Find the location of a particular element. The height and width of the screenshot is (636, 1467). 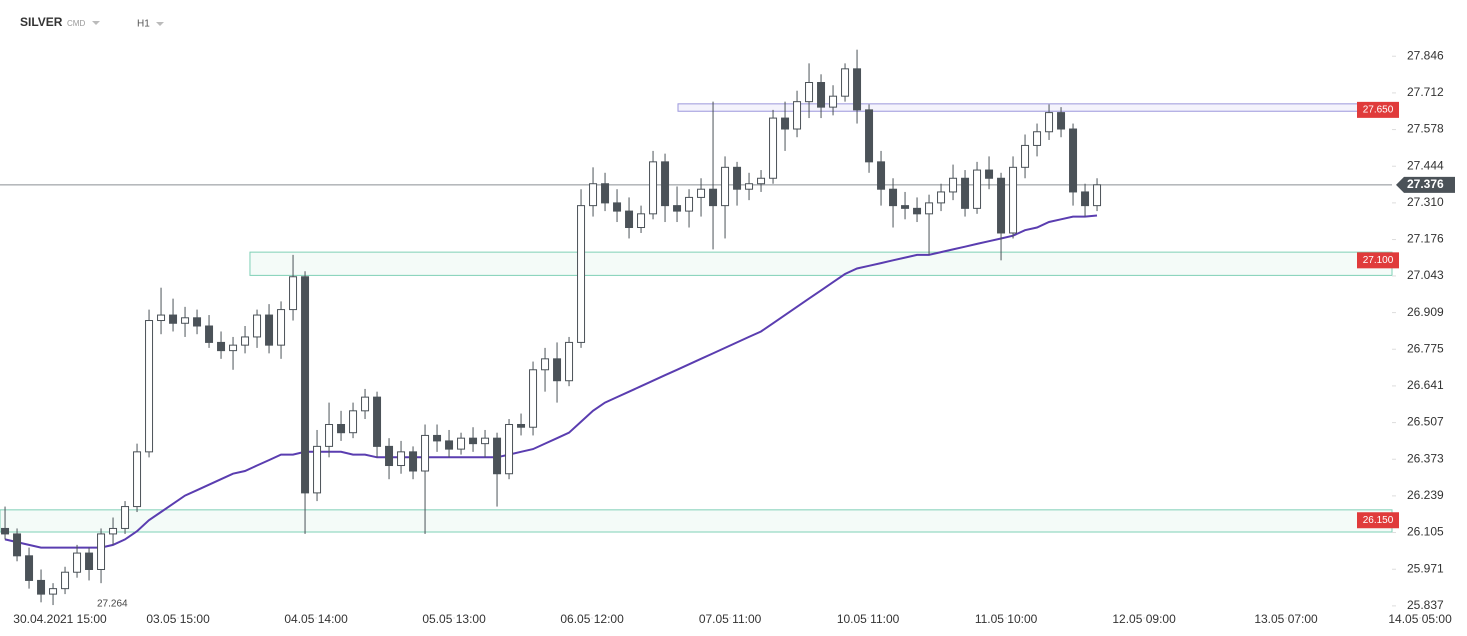

instrument-title: SILVER is located at coordinates (41, 22).